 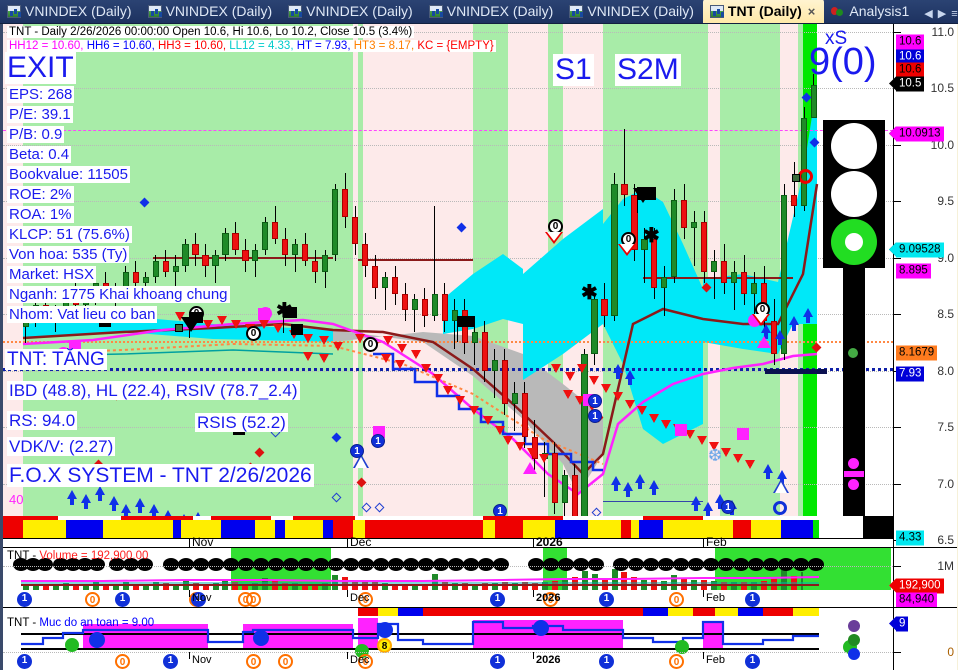 What do you see at coordinates (871, 11) in the screenshot?
I see `tab-analysis1-6: Analysis1` at bounding box center [871, 11].